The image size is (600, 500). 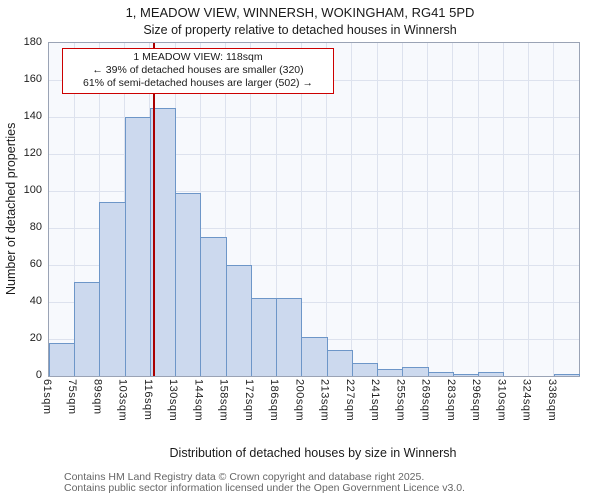 What do you see at coordinates (450, 400) in the screenshot?
I see `x-tick-label: 283sqm` at bounding box center [450, 400].